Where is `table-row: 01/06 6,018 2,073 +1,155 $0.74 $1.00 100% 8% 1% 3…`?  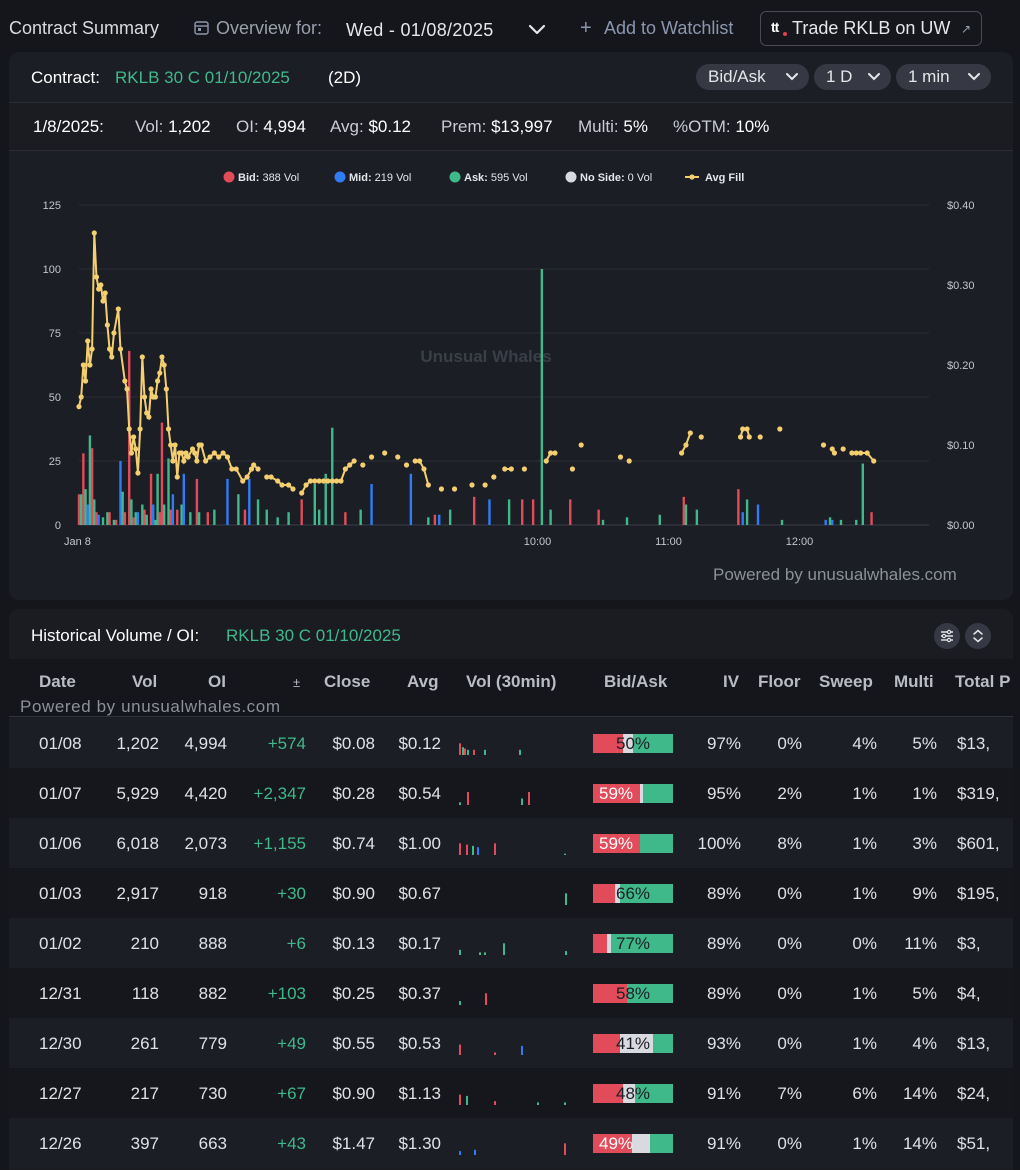
table-row: 01/06 6,018 2,073 +1,155 $0.74 $1.00 100% 8% 1% 3… is located at coordinates (511, 843).